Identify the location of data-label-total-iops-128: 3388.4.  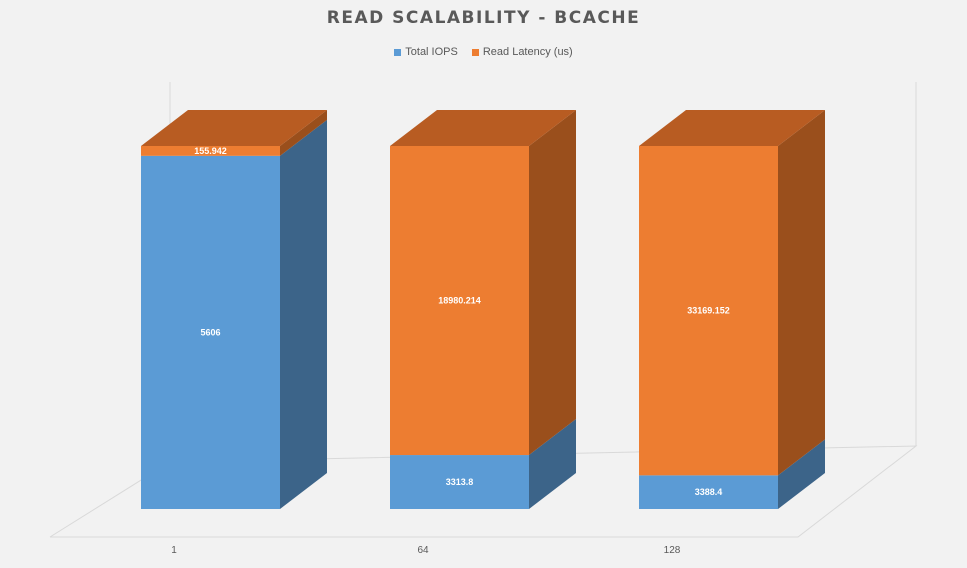
(709, 492).